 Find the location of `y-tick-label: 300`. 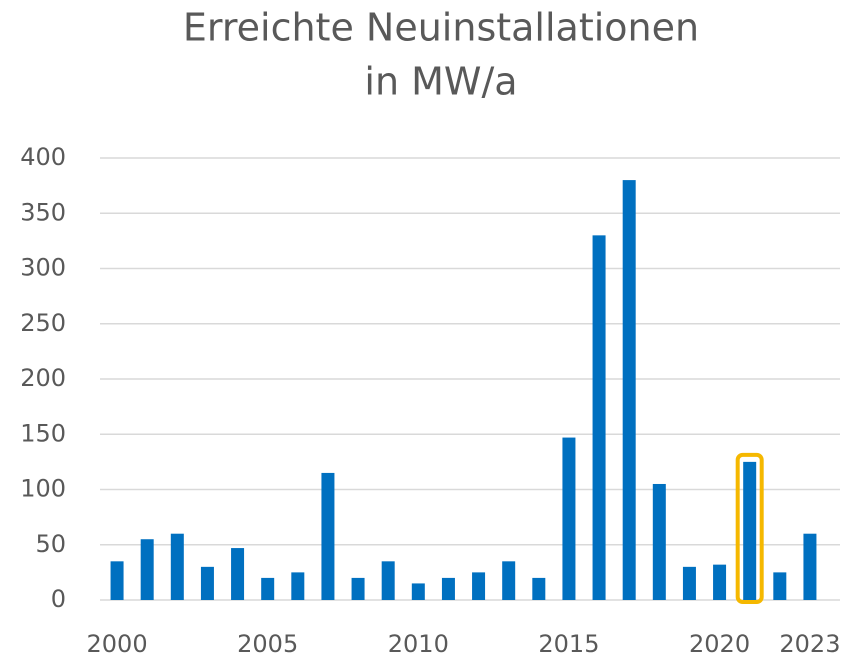

y-tick-label: 300 is located at coordinates (43, 268).